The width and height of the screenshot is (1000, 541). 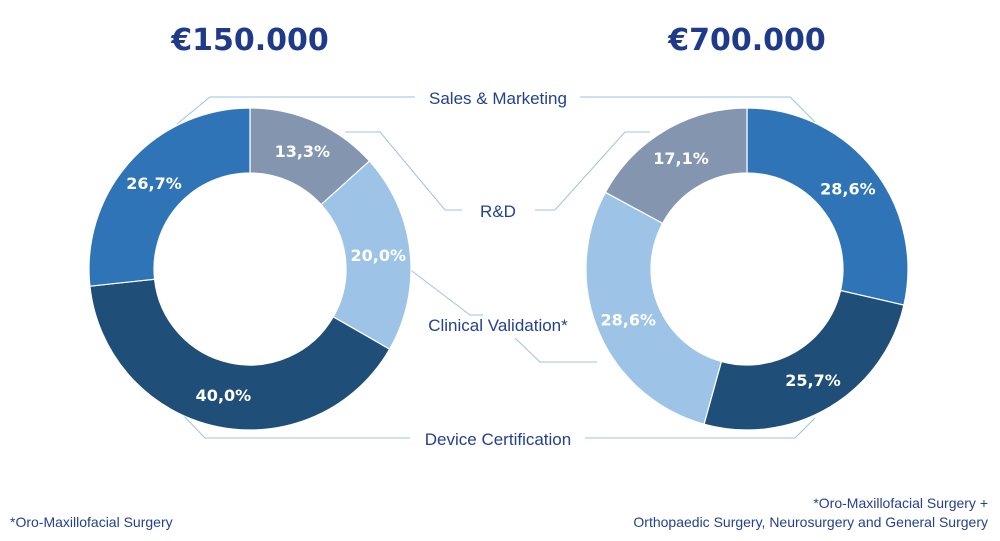 What do you see at coordinates (681, 158) in the screenshot?
I see `slice-label-r-d: 17,1%` at bounding box center [681, 158].